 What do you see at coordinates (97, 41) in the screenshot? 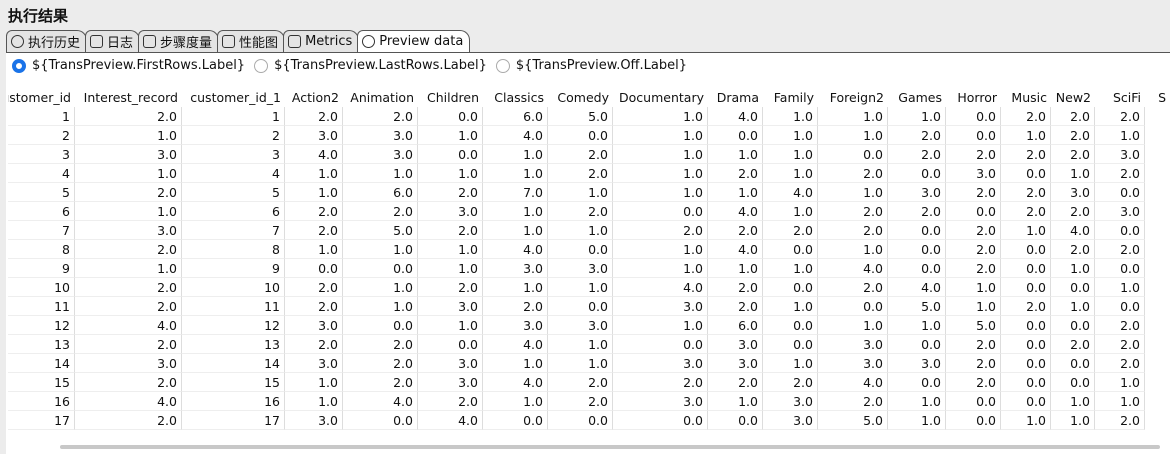
I see `tab-icon` at bounding box center [97, 41].